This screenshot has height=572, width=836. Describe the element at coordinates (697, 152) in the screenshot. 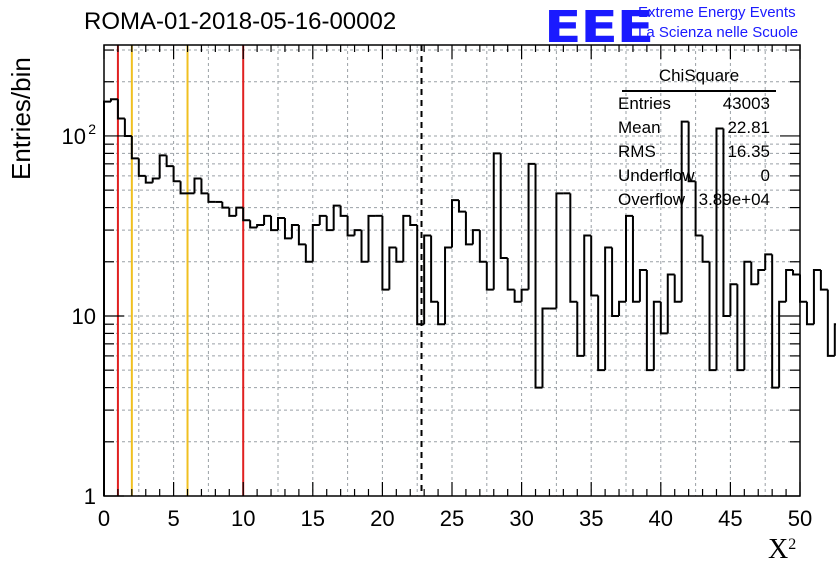

I see `stats-row-rms: RMS 16.35` at that location.